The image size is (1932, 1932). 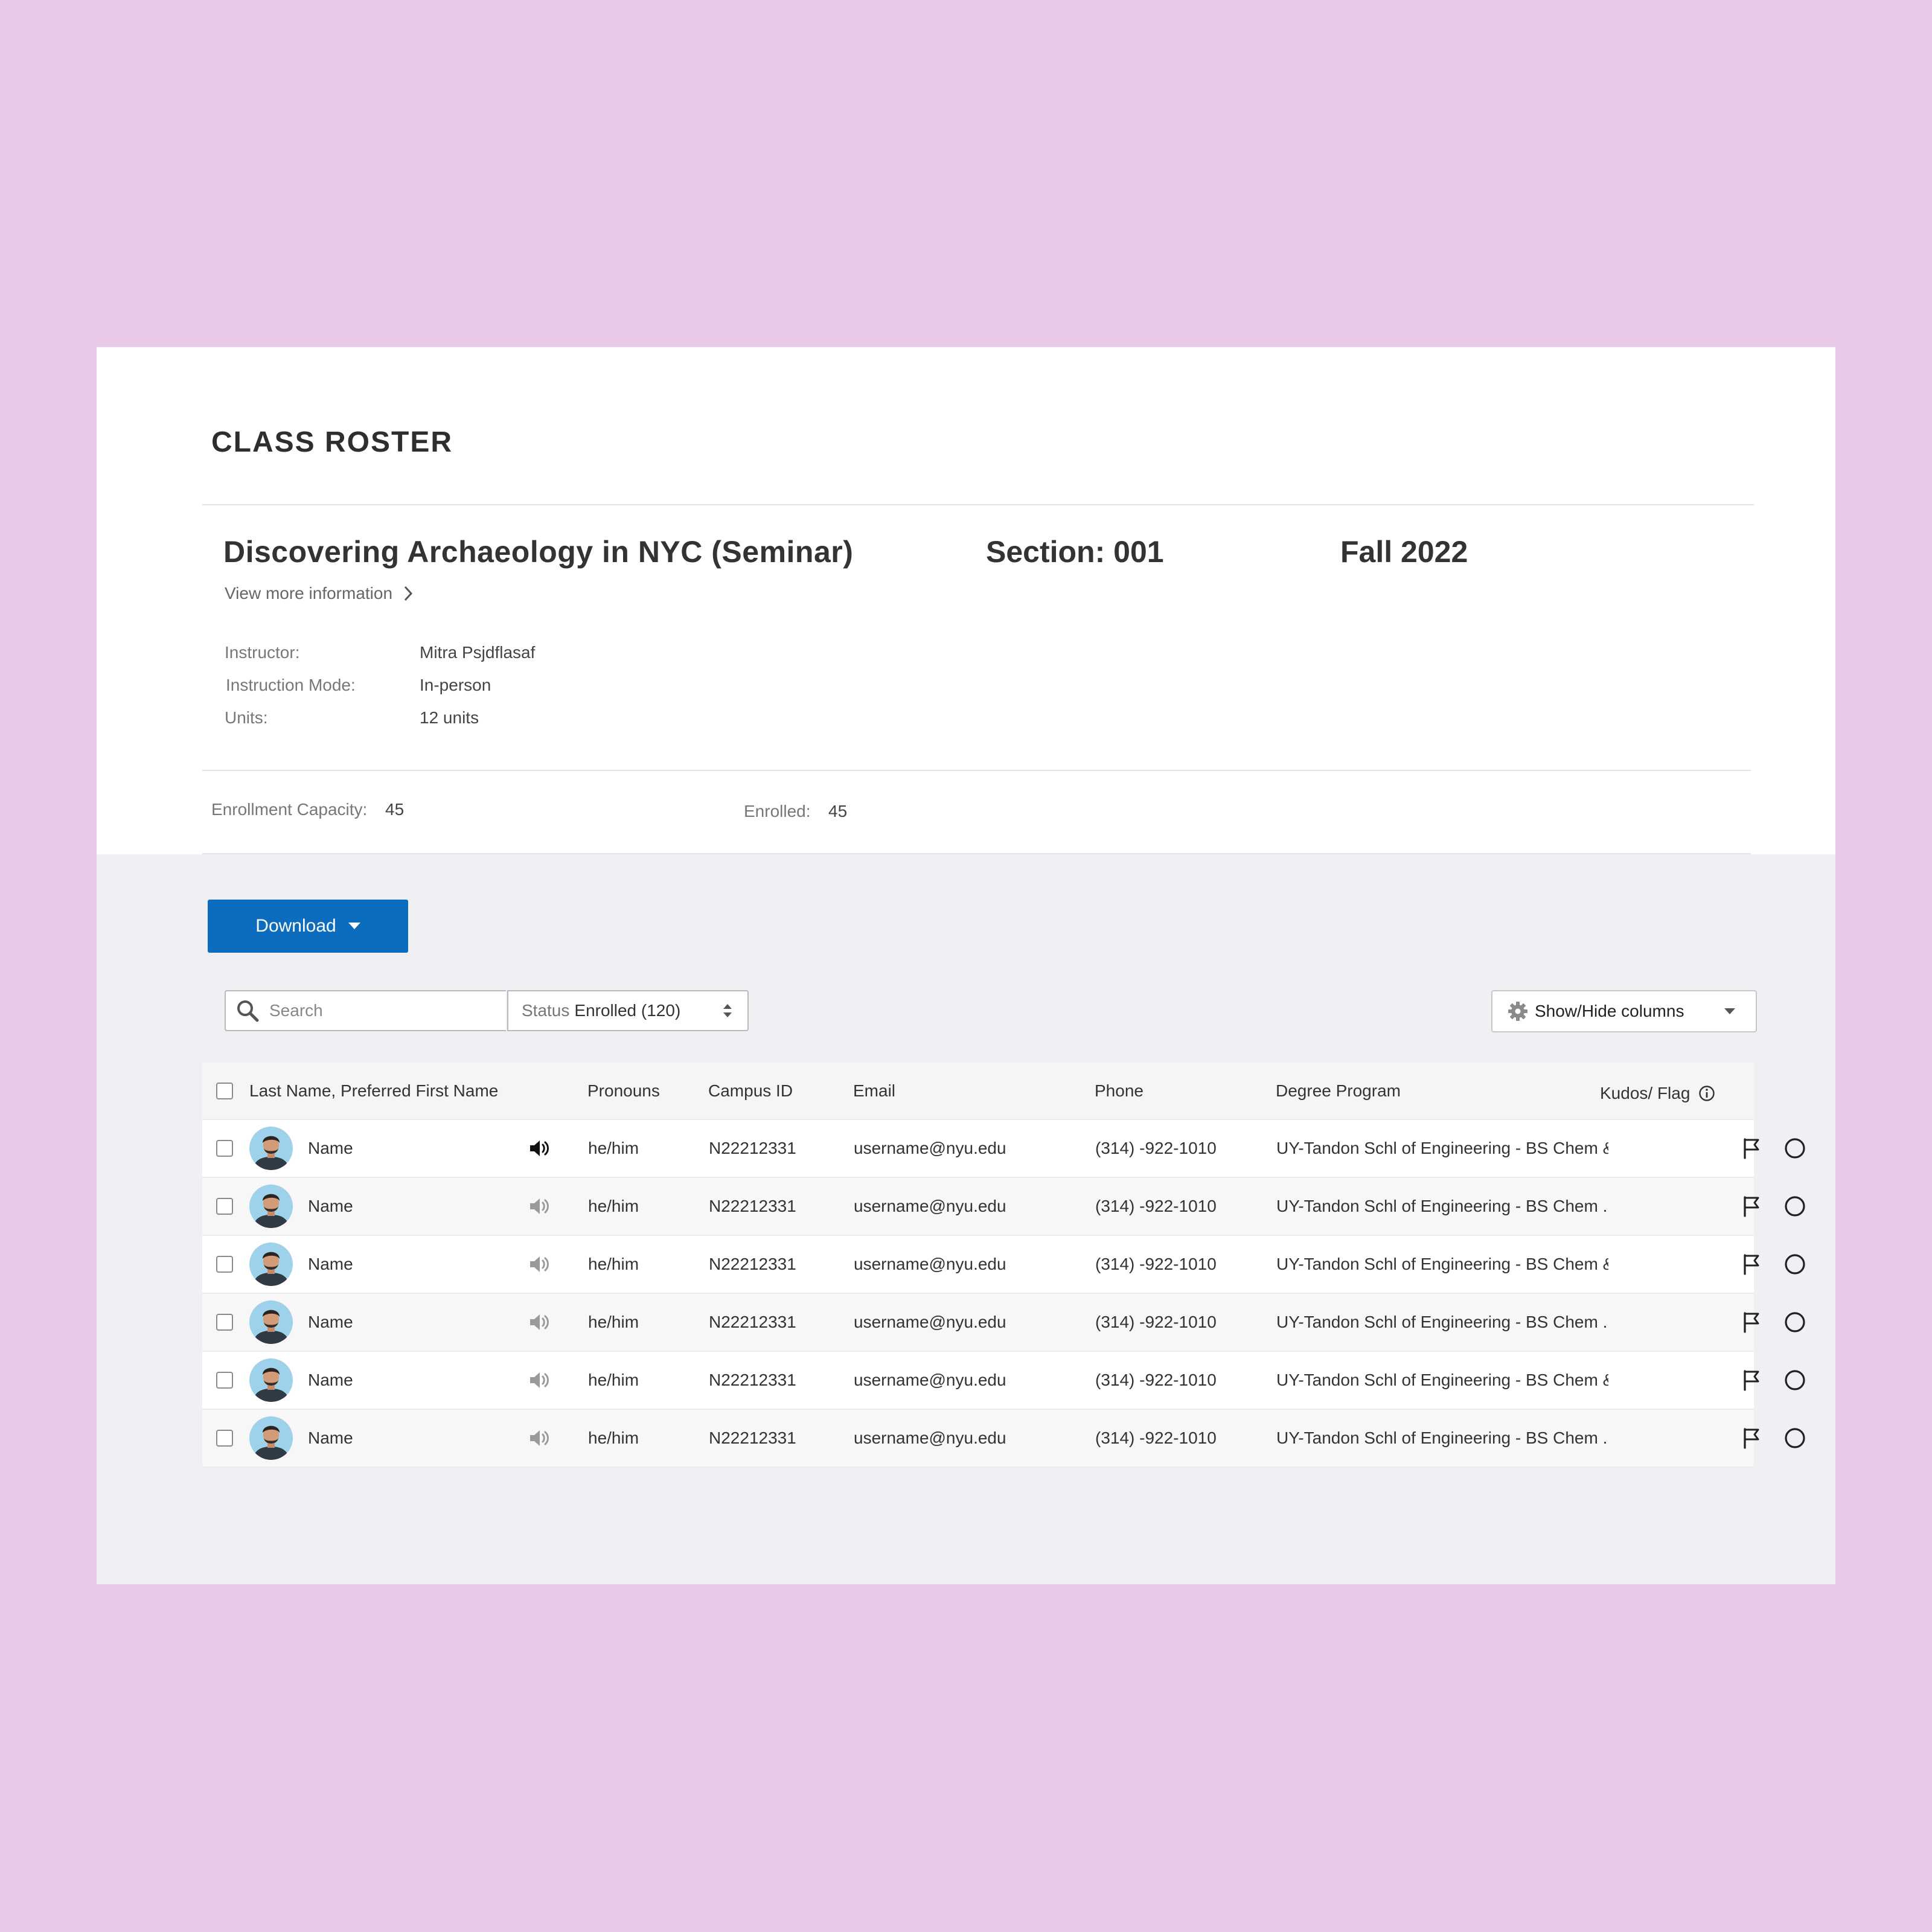 What do you see at coordinates (624, 1091) in the screenshot?
I see `column-header-pronouns: Pronouns` at bounding box center [624, 1091].